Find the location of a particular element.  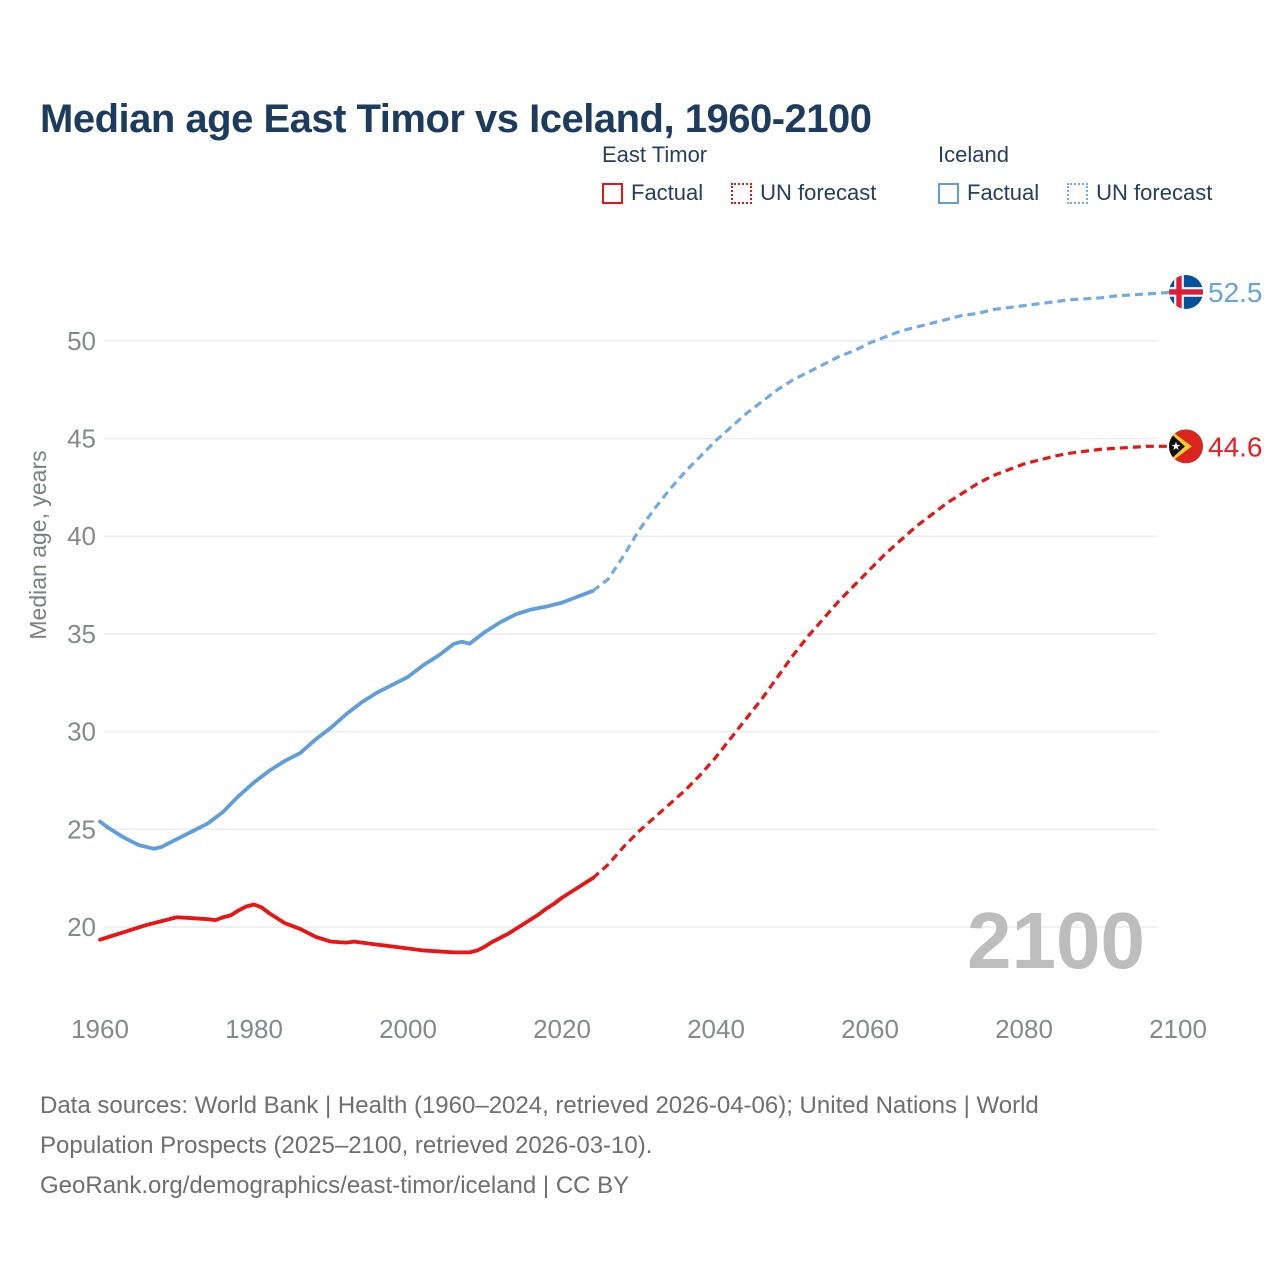

legend-group-title: East Timor is located at coordinates (655, 154).